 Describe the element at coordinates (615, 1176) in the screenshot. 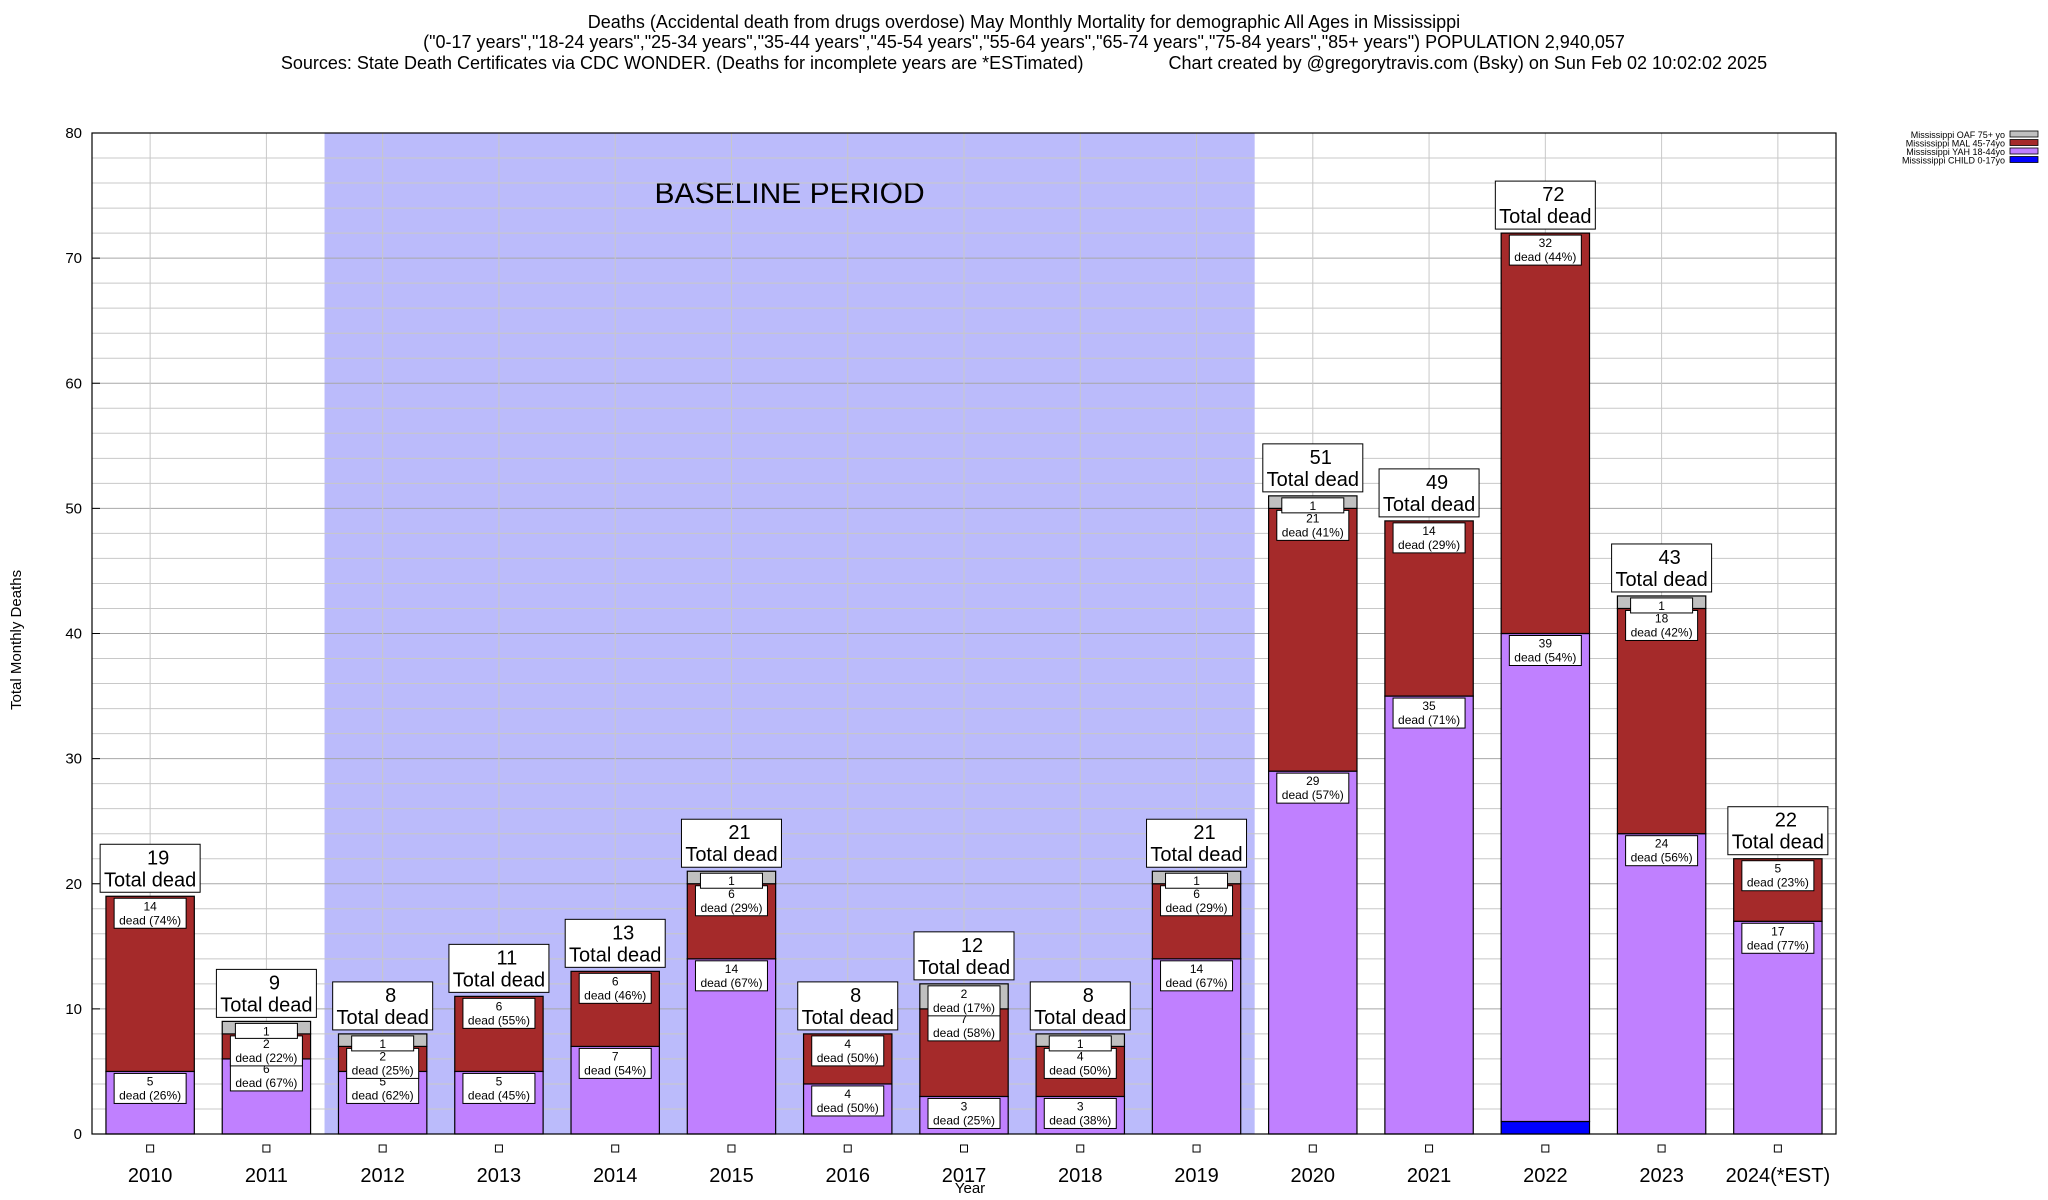

I see `x-tick-label: 2014` at that location.